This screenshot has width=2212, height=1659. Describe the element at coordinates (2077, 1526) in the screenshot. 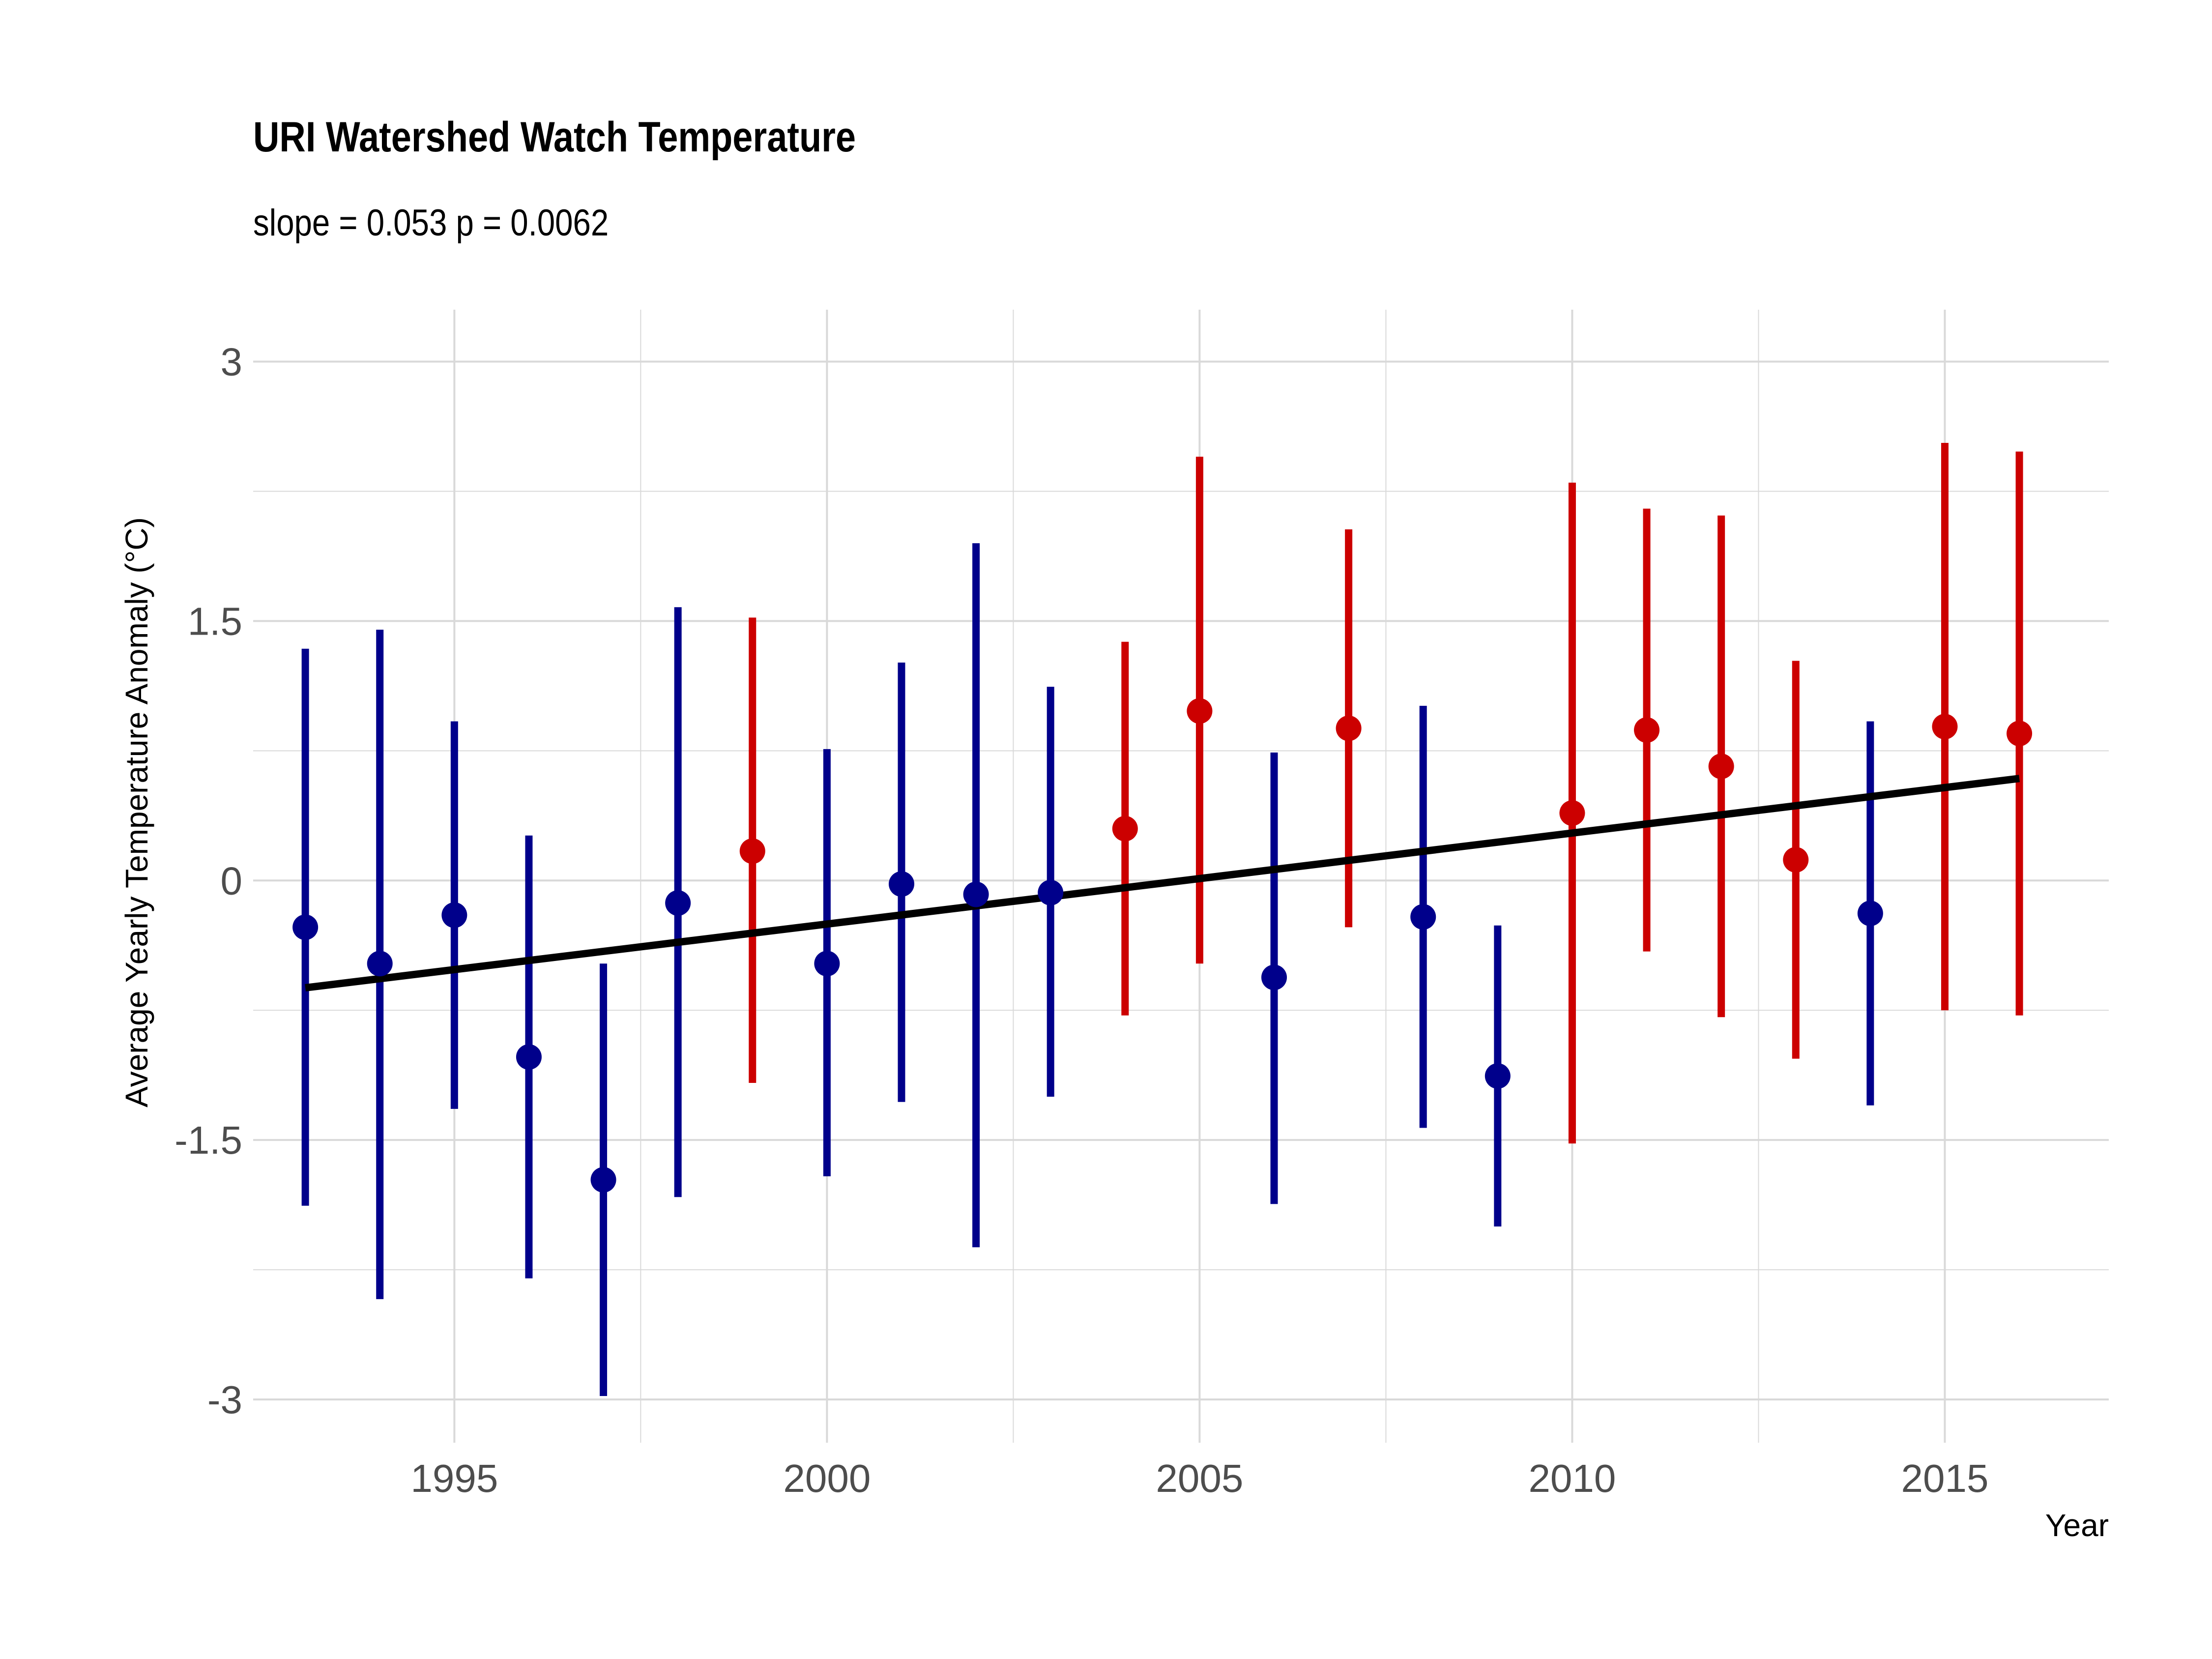

I see `x-axis-label: Year` at that location.